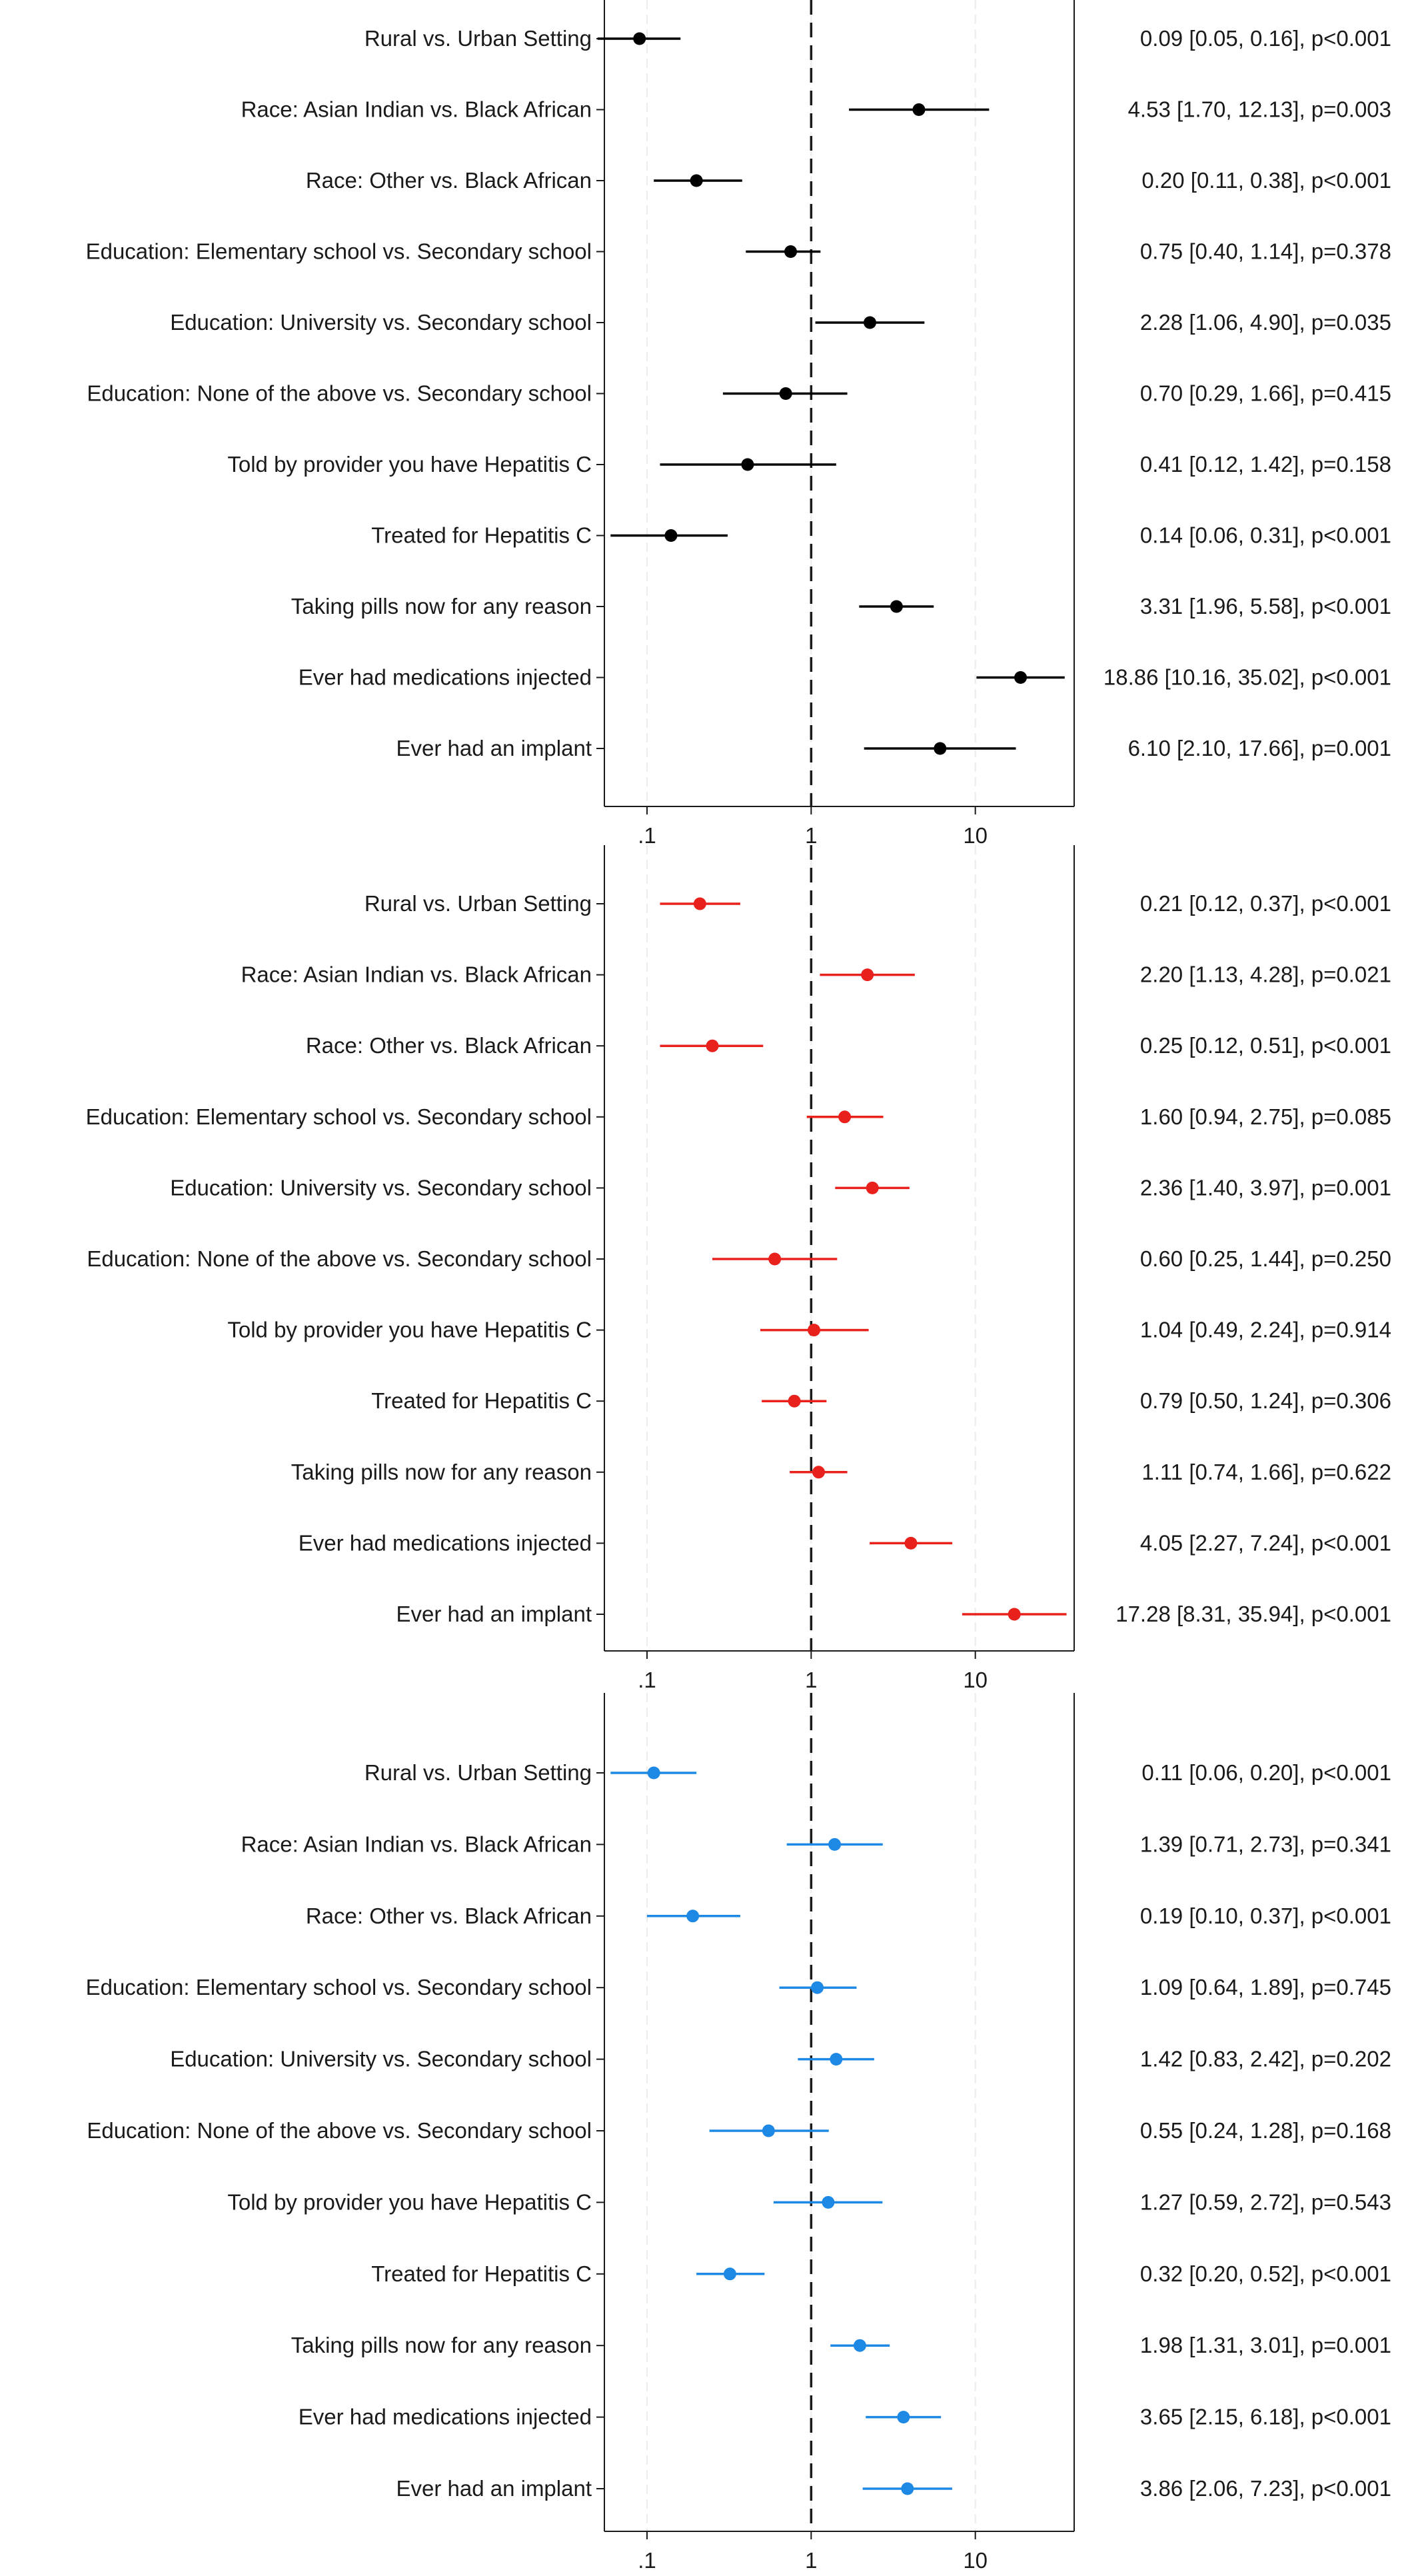 The height and width of the screenshot is (2576, 1418). I want to click on estimate-text: 0.25 [0.12, 0.51], p<0.001, so click(1265, 1045).